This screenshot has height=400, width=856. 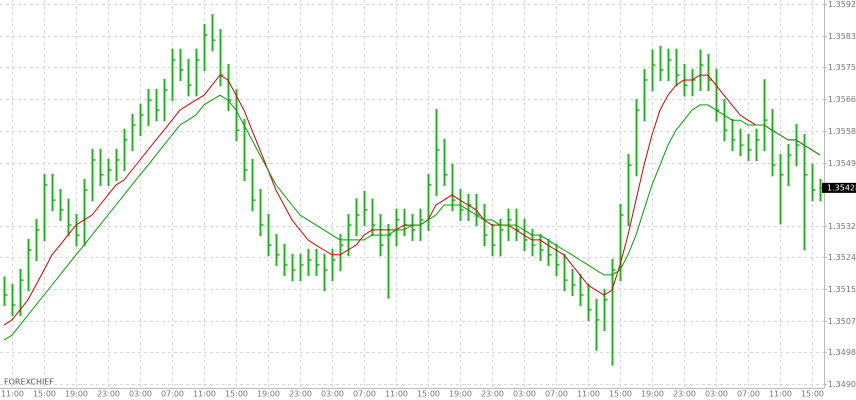 I want to click on last-price-box, so click(x=839, y=187).